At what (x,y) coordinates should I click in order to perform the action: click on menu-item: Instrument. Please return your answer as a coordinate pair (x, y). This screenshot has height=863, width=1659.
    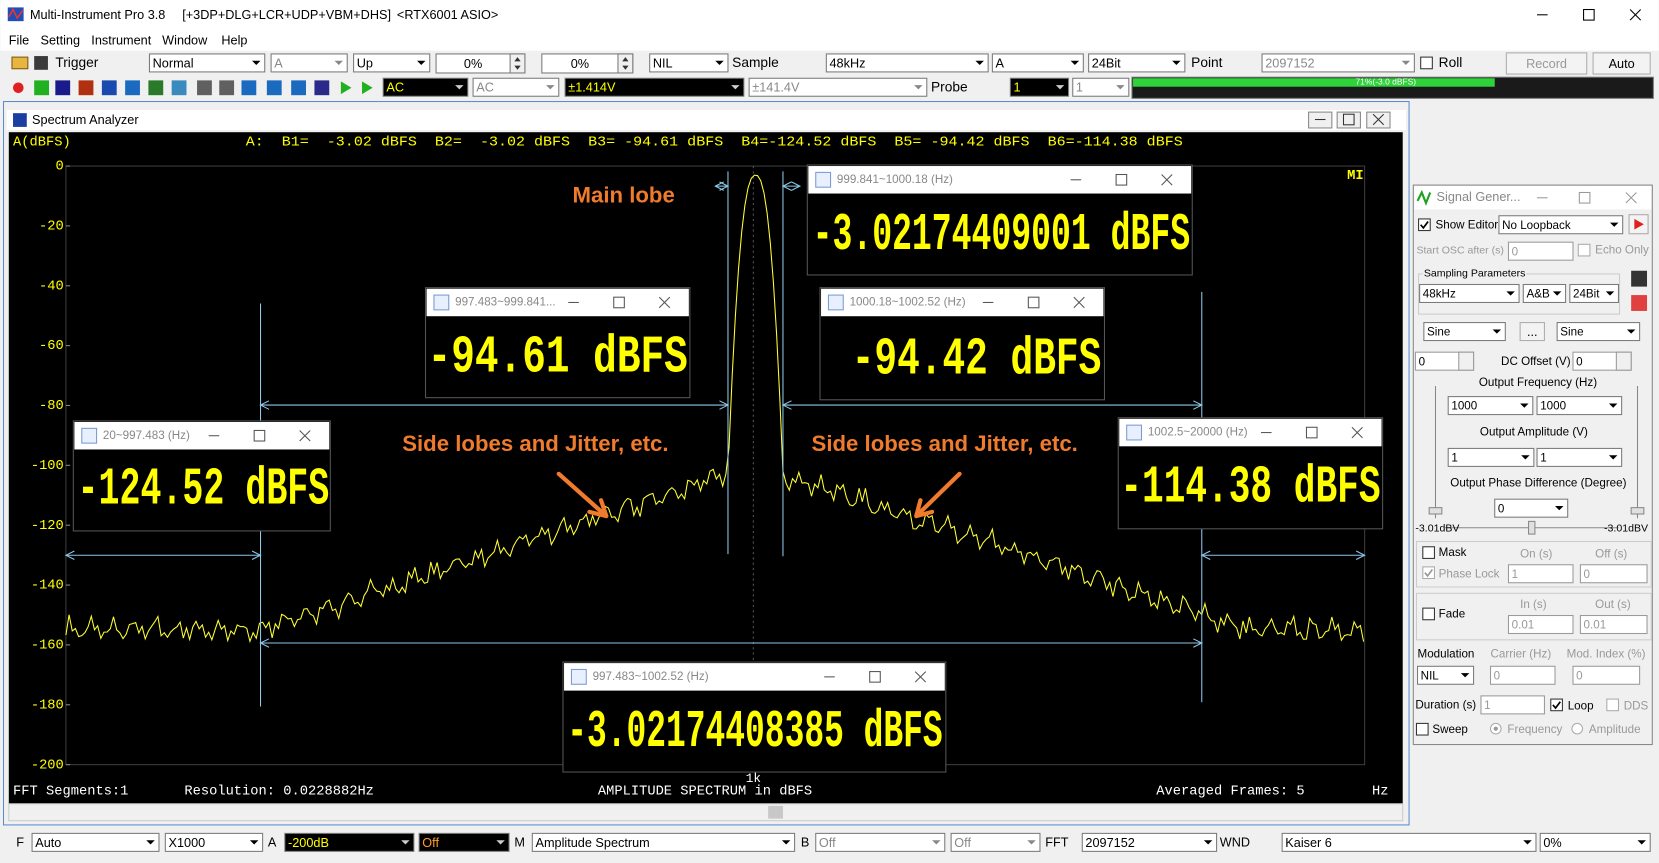
    Looking at the image, I should click on (121, 41).